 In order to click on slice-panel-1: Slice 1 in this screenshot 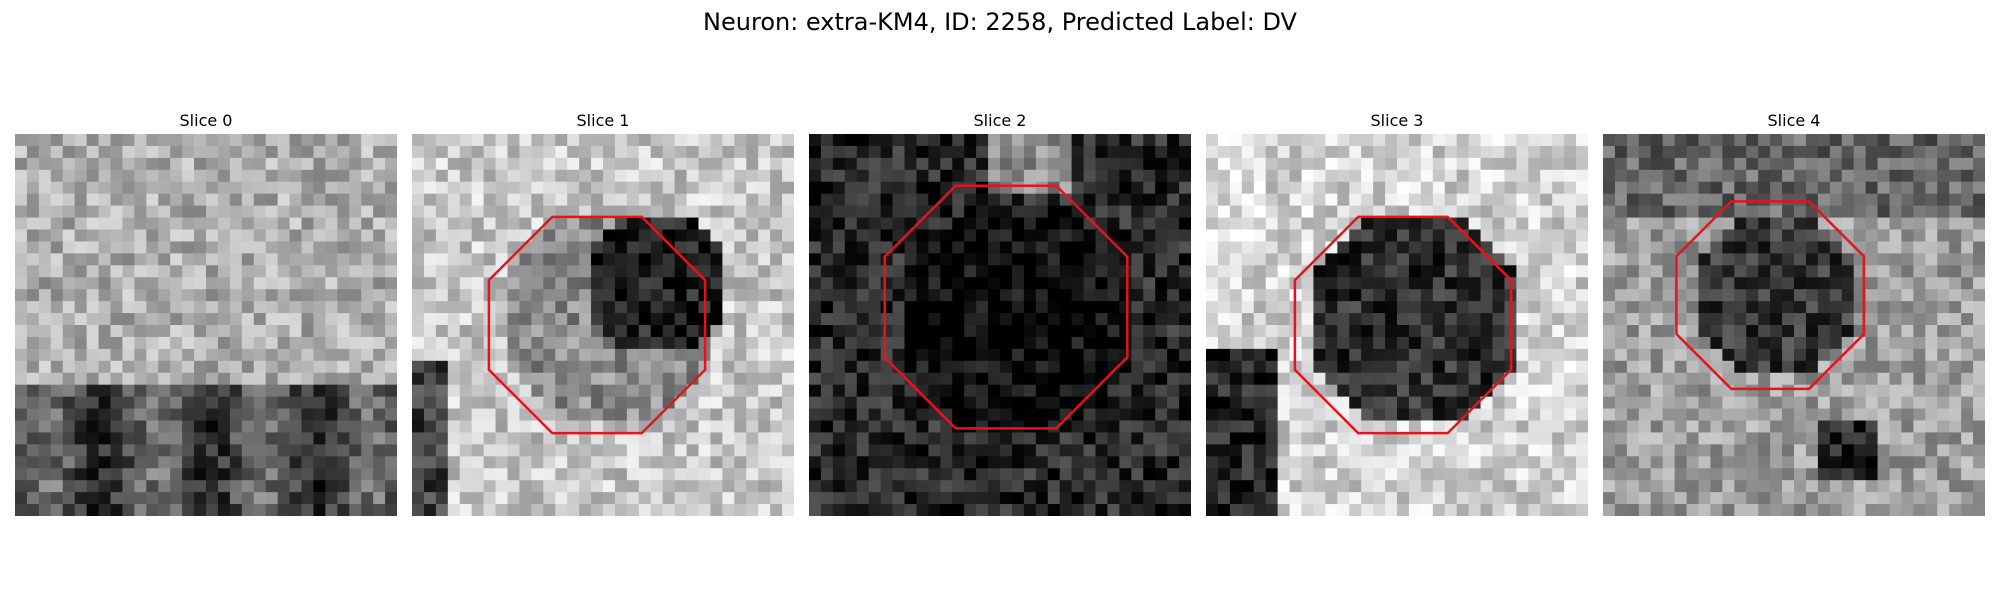, I will do `click(603, 312)`.